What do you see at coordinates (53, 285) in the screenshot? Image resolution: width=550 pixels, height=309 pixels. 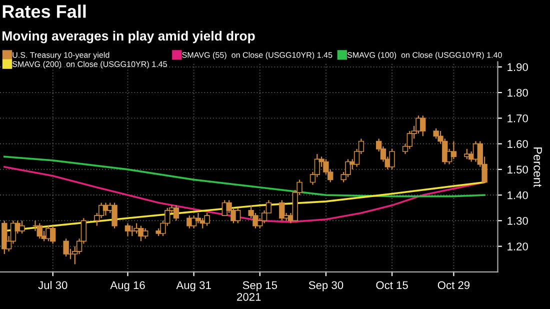 I see `x-tick-label: Jul 30` at bounding box center [53, 285].